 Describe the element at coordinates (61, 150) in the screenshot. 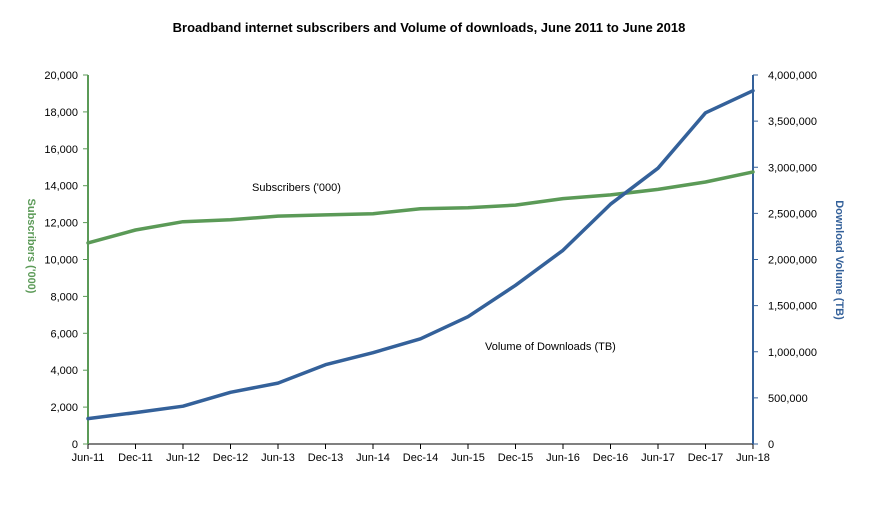

I see `left-y-tick-label: 16,000` at that location.